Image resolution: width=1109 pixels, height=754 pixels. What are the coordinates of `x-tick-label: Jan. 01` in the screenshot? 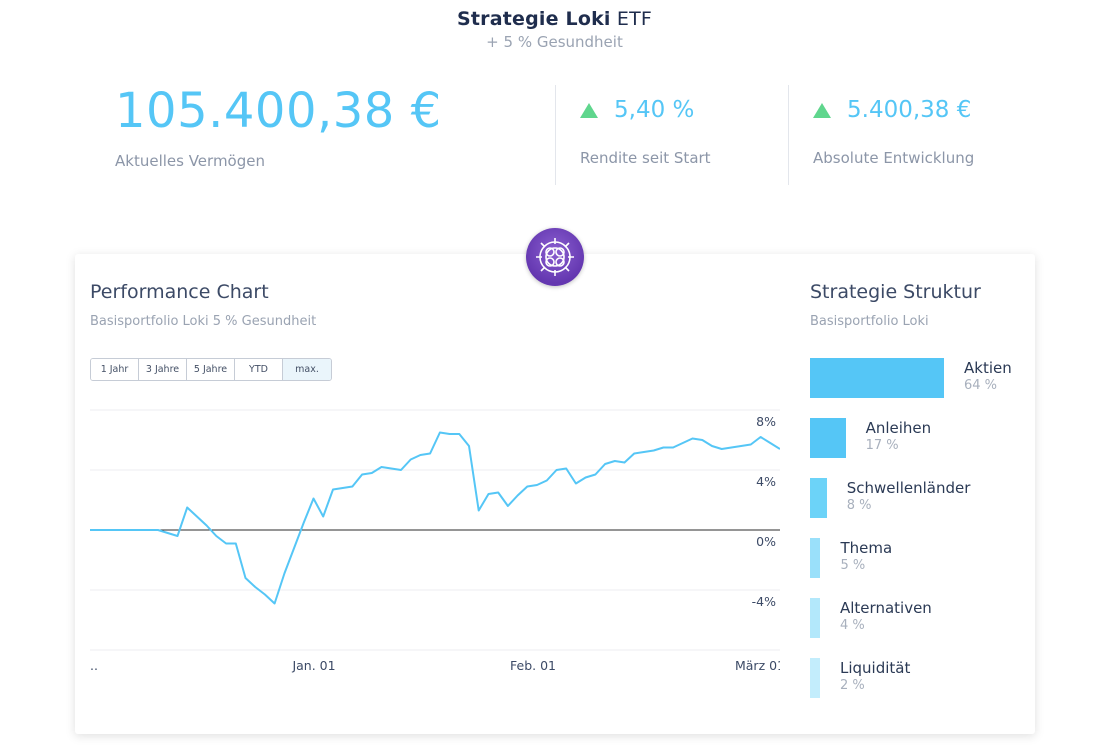 It's located at (313, 665).